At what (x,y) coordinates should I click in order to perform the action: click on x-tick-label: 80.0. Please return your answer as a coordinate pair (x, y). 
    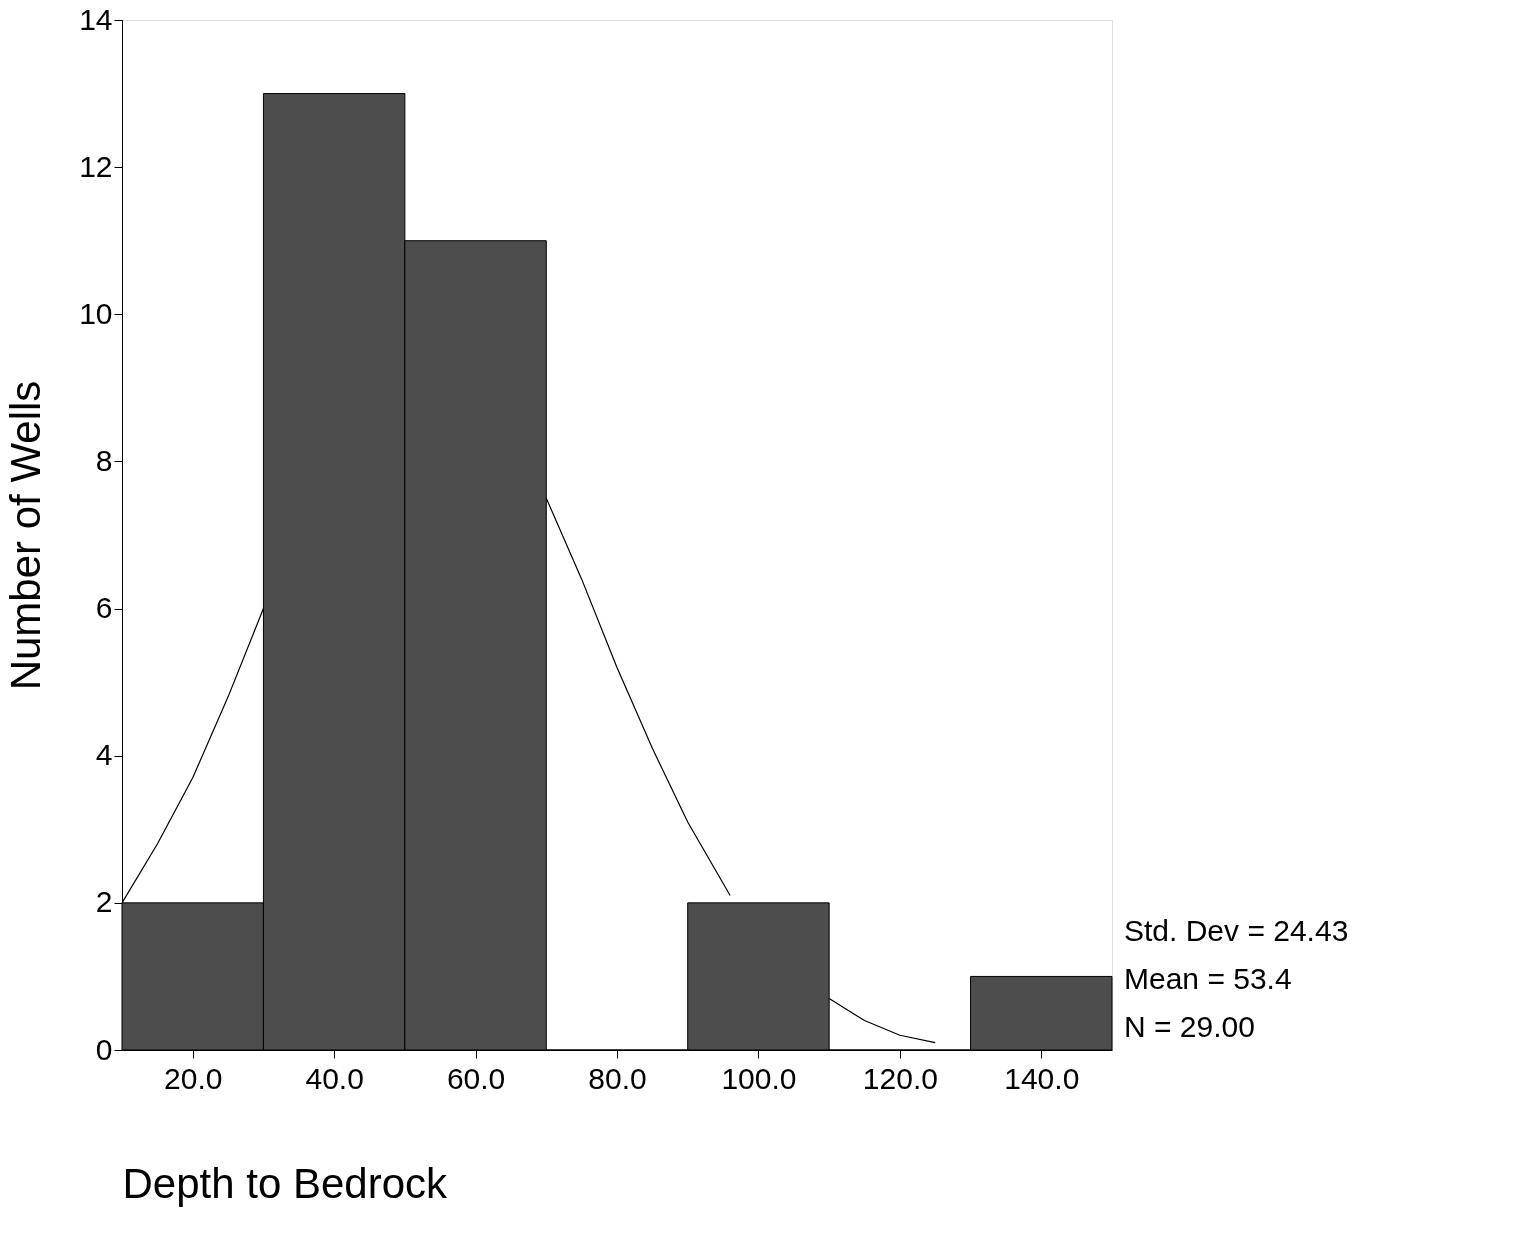
    Looking at the image, I should click on (617, 1078).